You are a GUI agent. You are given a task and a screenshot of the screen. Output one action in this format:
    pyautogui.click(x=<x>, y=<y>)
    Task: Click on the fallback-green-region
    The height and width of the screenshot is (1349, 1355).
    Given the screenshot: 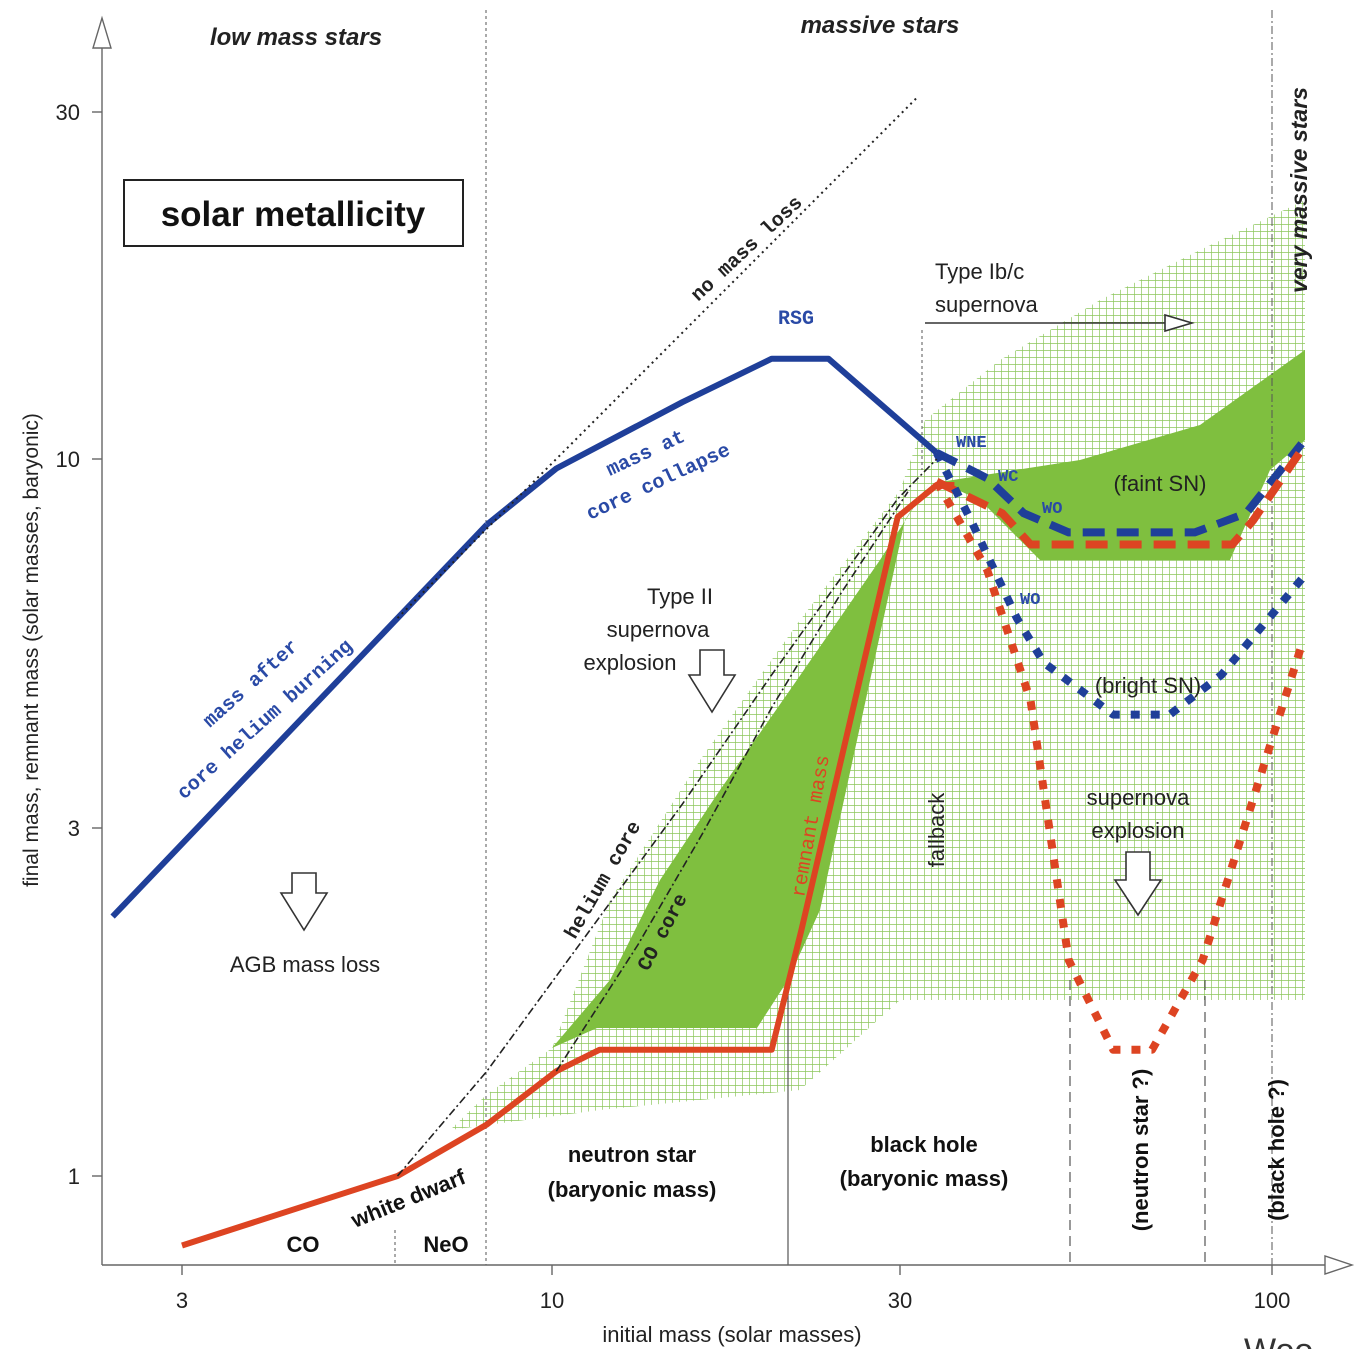 What is the action you would take?
    pyautogui.click(x=1122, y=455)
    